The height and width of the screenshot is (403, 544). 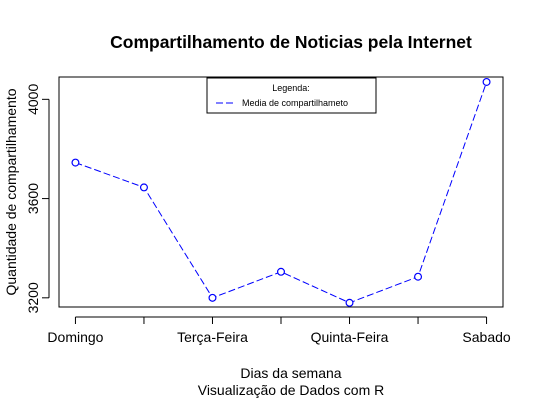 What do you see at coordinates (350, 337) in the screenshot?
I see `x-tick-label: Quinta-Feira` at bounding box center [350, 337].